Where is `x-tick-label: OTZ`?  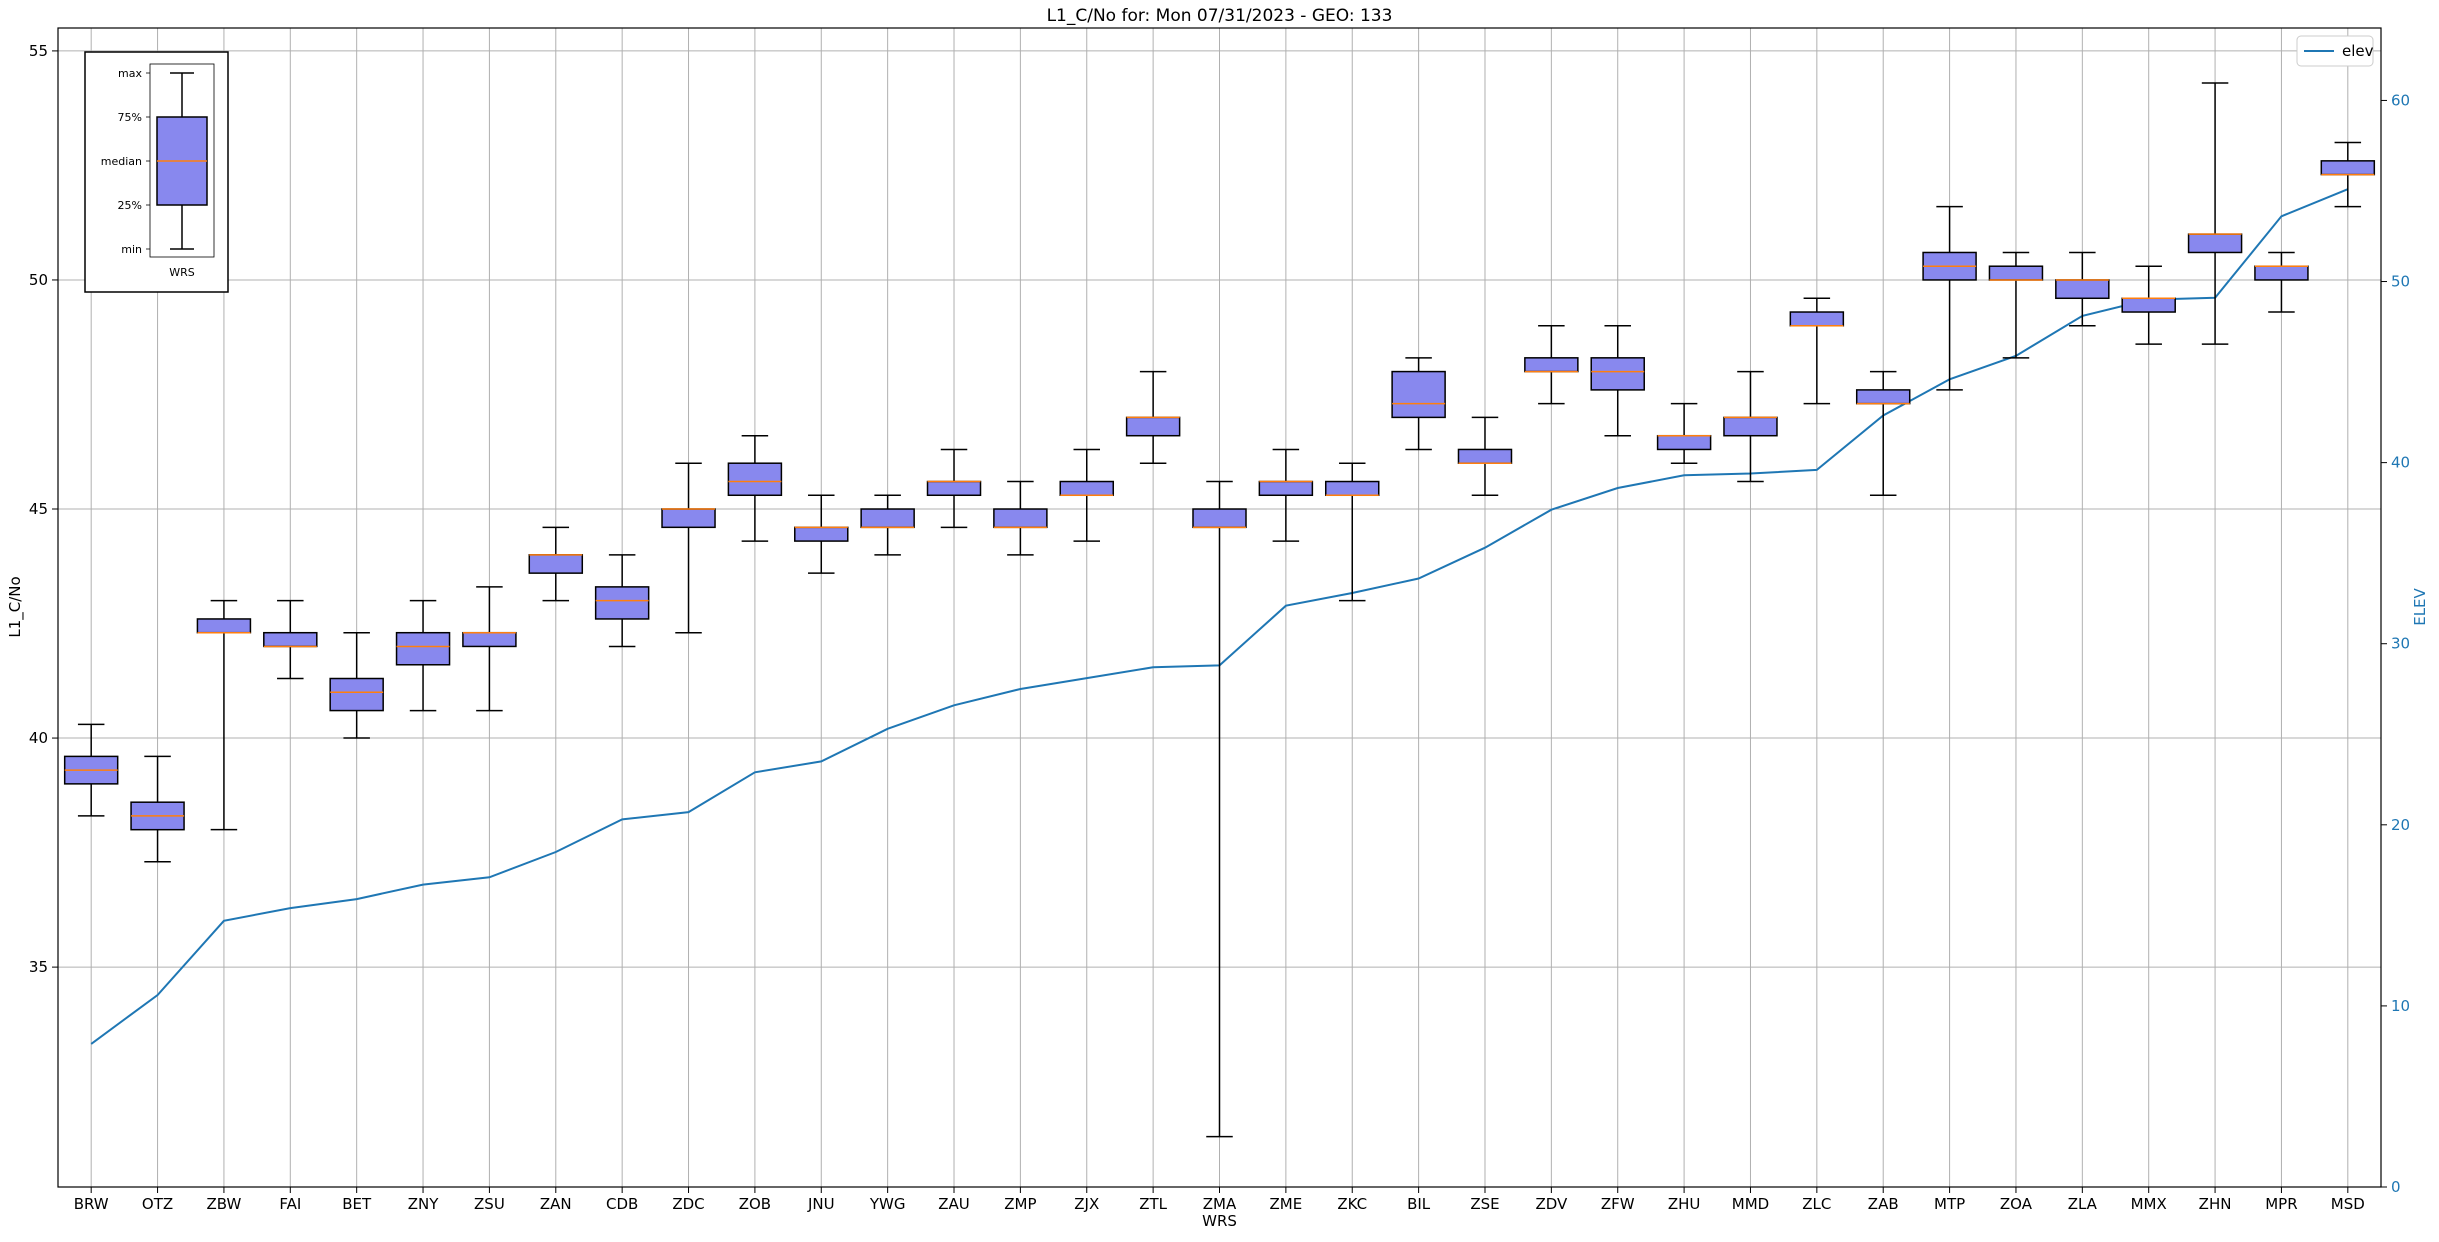 x-tick-label: OTZ is located at coordinates (157, 1204).